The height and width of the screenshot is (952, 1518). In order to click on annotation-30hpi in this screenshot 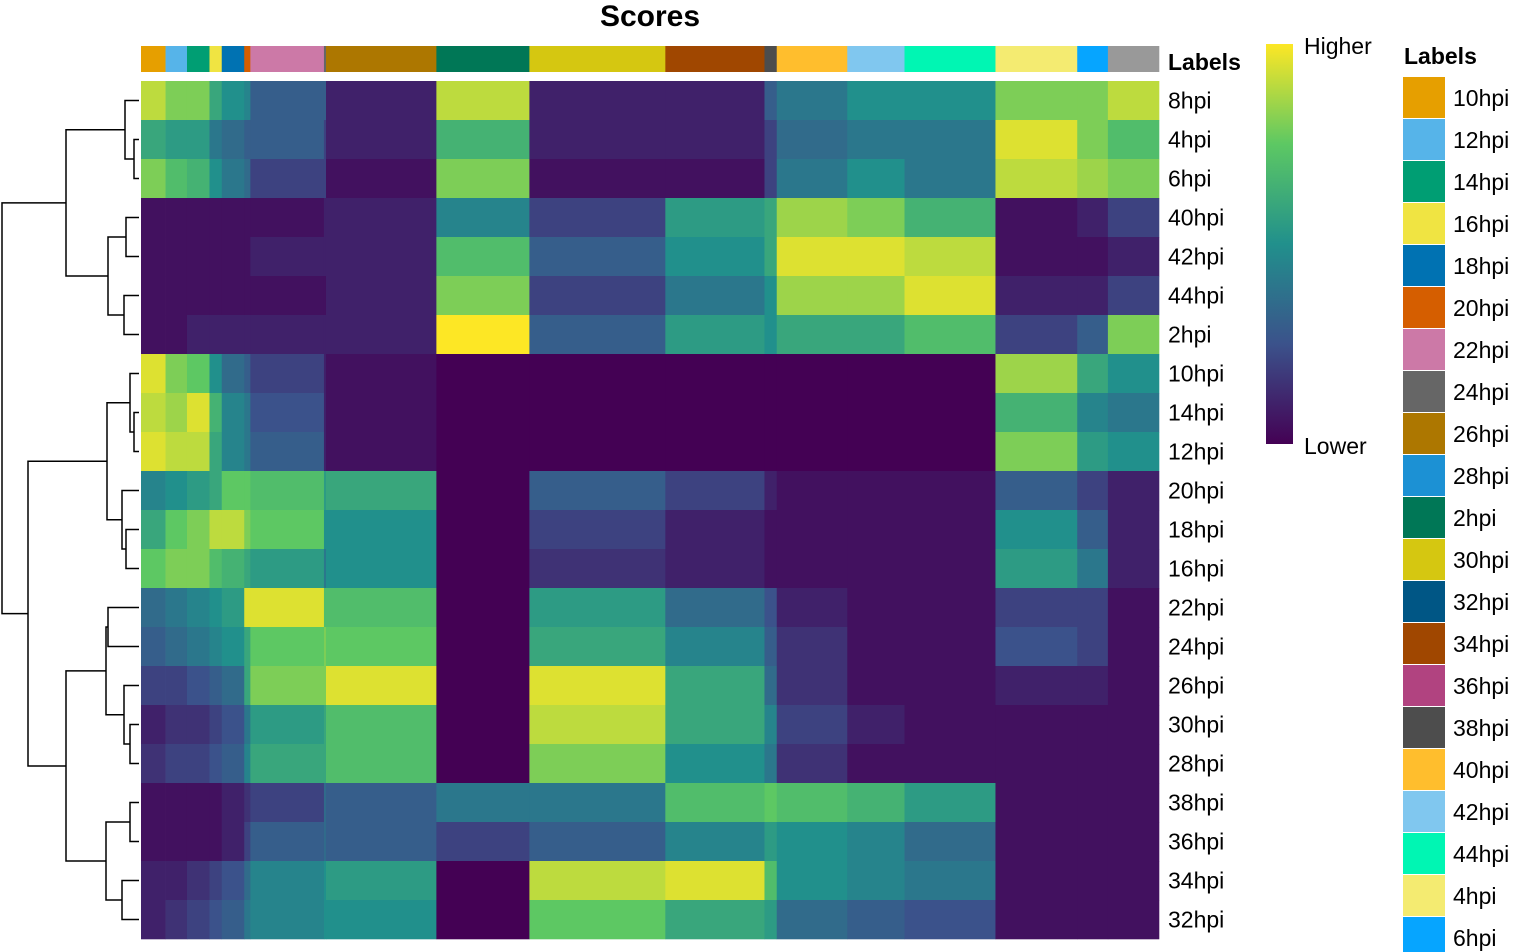, I will do `click(597, 59)`.